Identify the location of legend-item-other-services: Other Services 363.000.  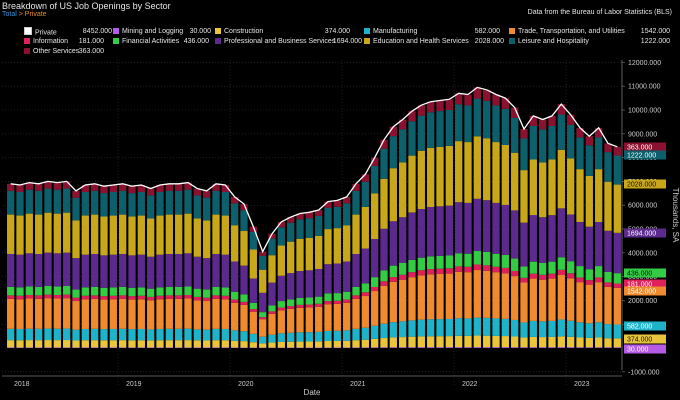
(64, 51).